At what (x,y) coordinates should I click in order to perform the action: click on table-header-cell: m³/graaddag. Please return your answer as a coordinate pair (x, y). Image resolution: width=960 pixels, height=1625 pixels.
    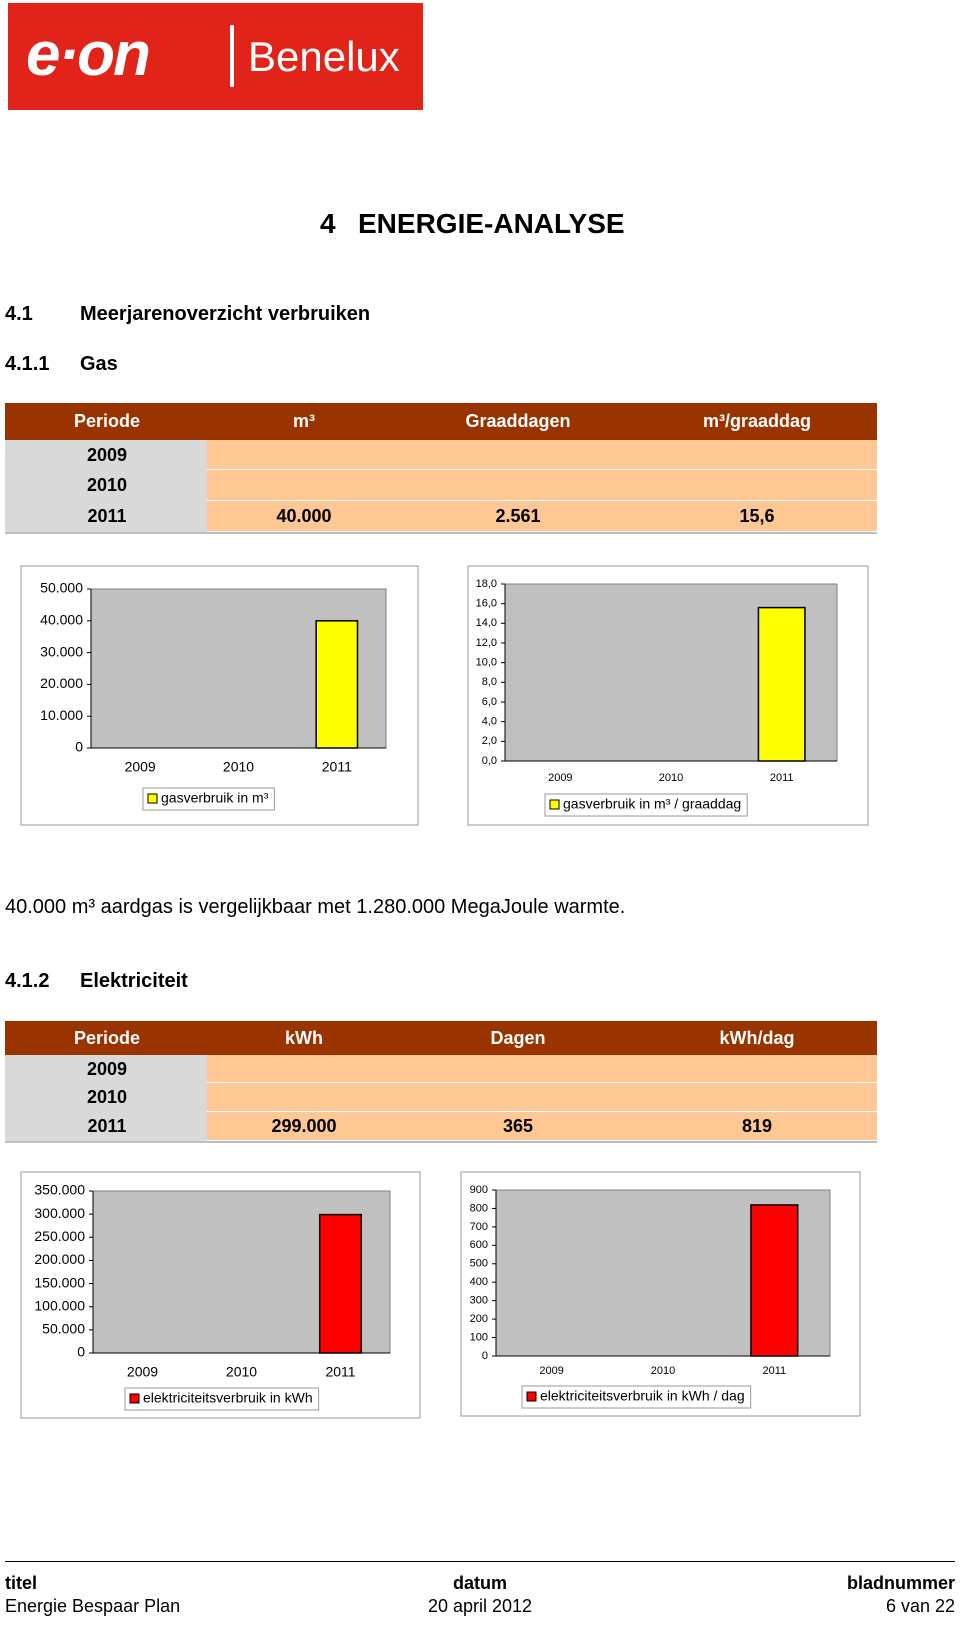
    Looking at the image, I should click on (757, 421).